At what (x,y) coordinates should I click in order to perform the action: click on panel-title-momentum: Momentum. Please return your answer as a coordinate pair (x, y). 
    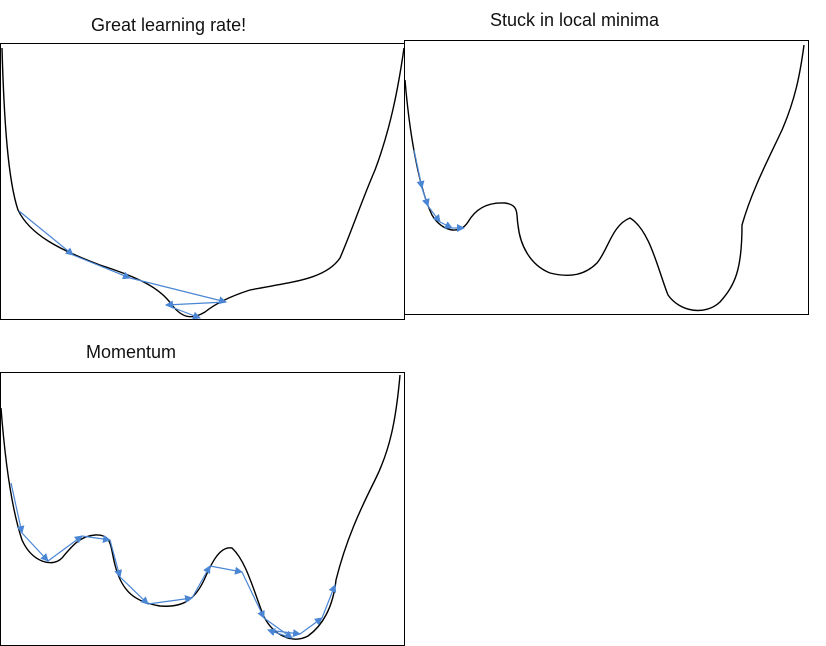
    Looking at the image, I should click on (131, 352).